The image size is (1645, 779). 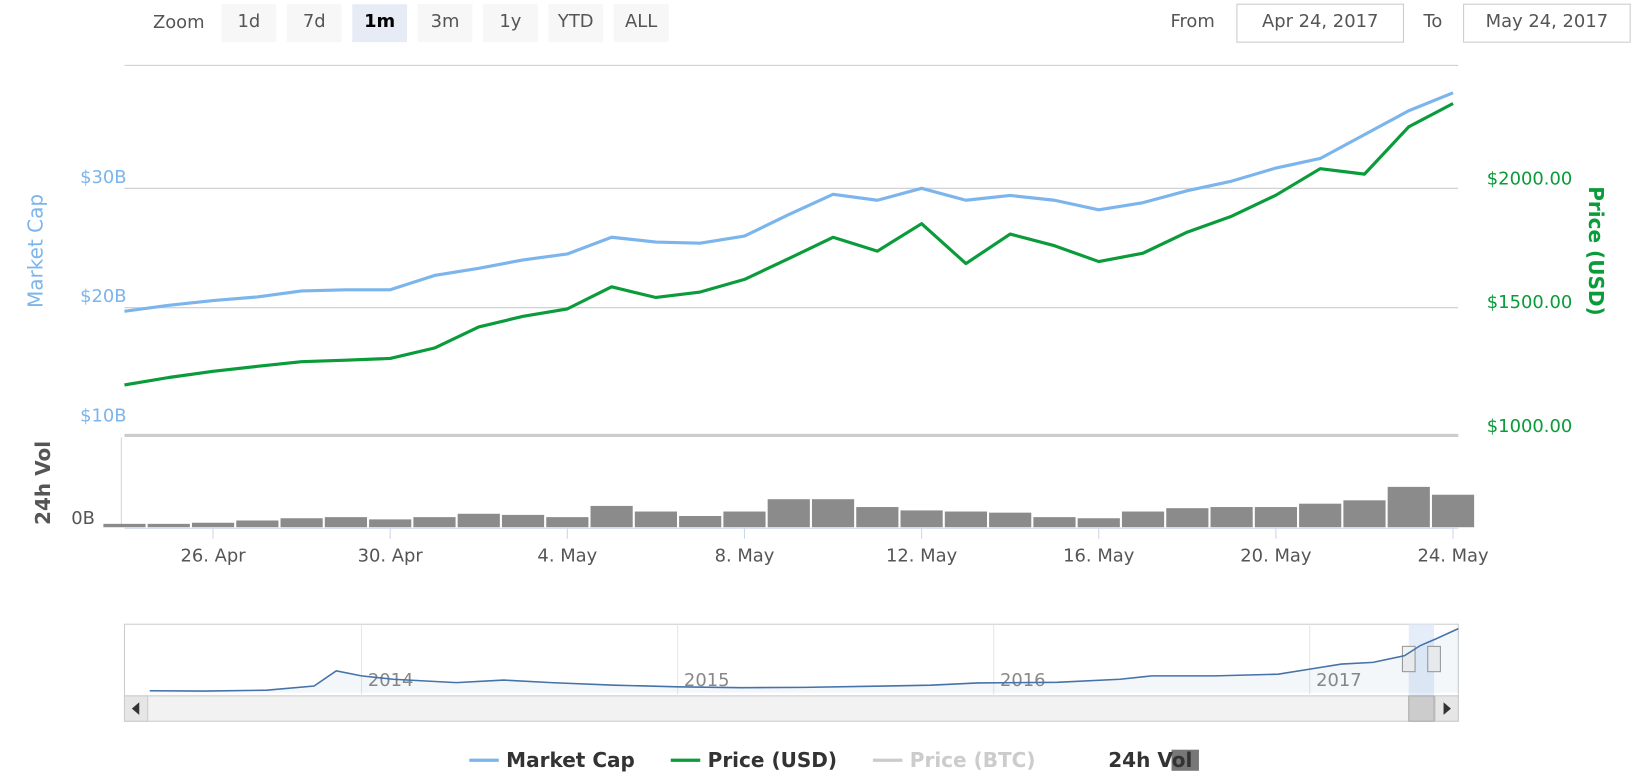 What do you see at coordinates (391, 680) in the screenshot?
I see `navigator-tick-label: 2014` at bounding box center [391, 680].